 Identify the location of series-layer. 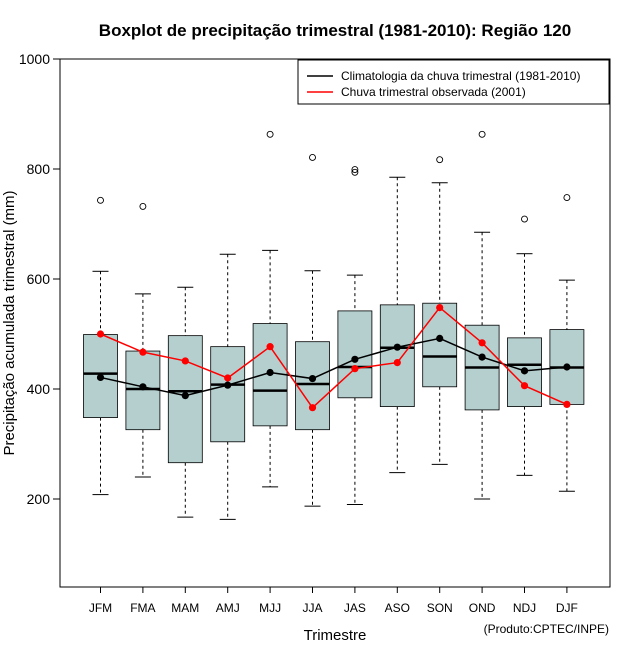
(333, 358).